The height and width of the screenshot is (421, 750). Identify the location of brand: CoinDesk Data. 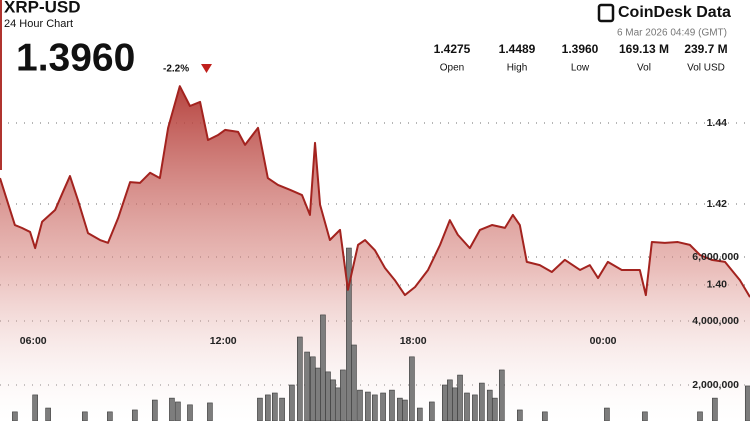
(674, 12).